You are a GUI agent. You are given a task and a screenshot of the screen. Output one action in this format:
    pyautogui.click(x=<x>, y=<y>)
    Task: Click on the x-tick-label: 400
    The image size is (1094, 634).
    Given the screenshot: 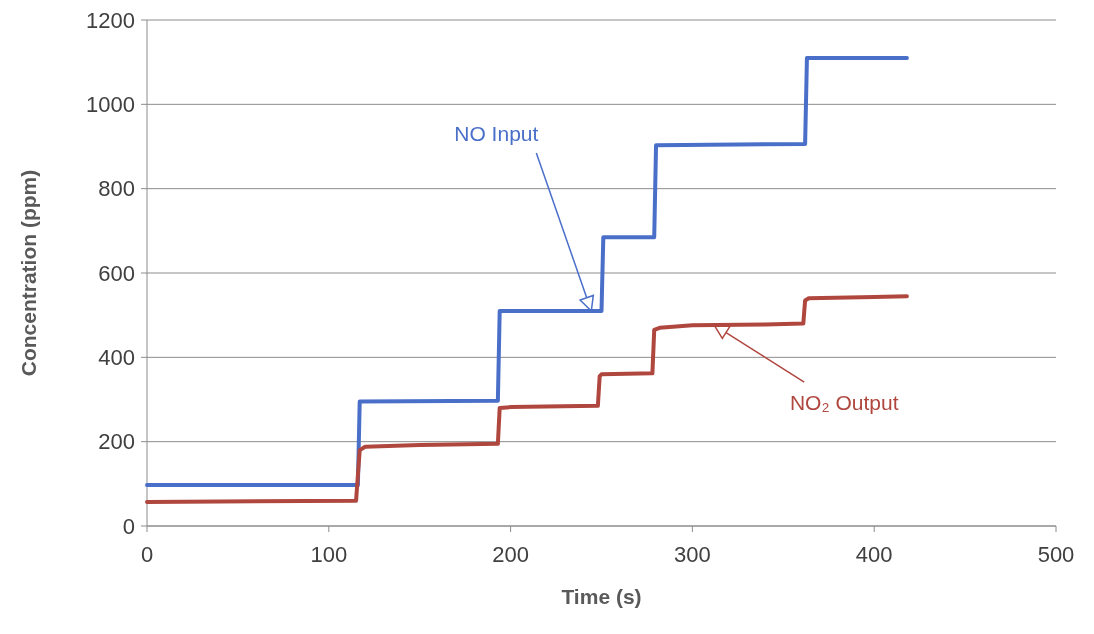 What is the action you would take?
    pyautogui.click(x=874, y=554)
    